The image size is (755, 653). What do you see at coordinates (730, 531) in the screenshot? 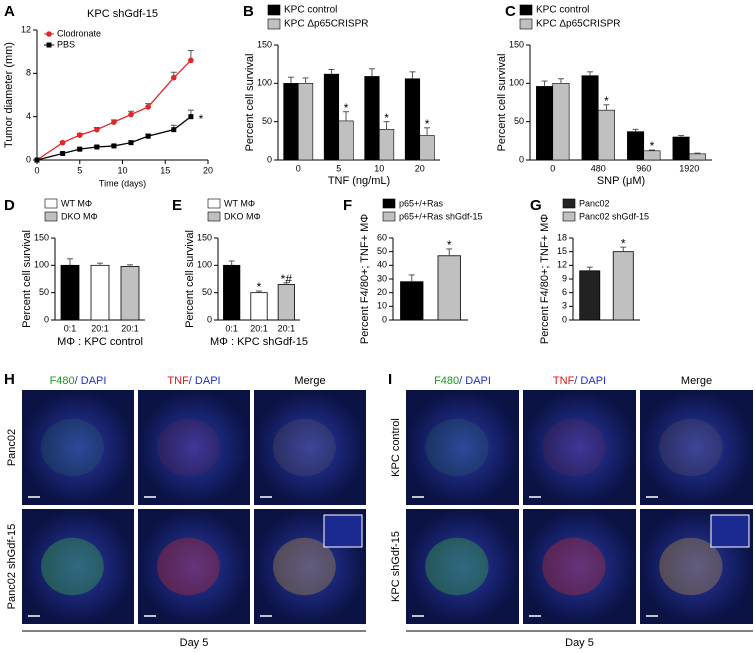
I see `inset` at bounding box center [730, 531].